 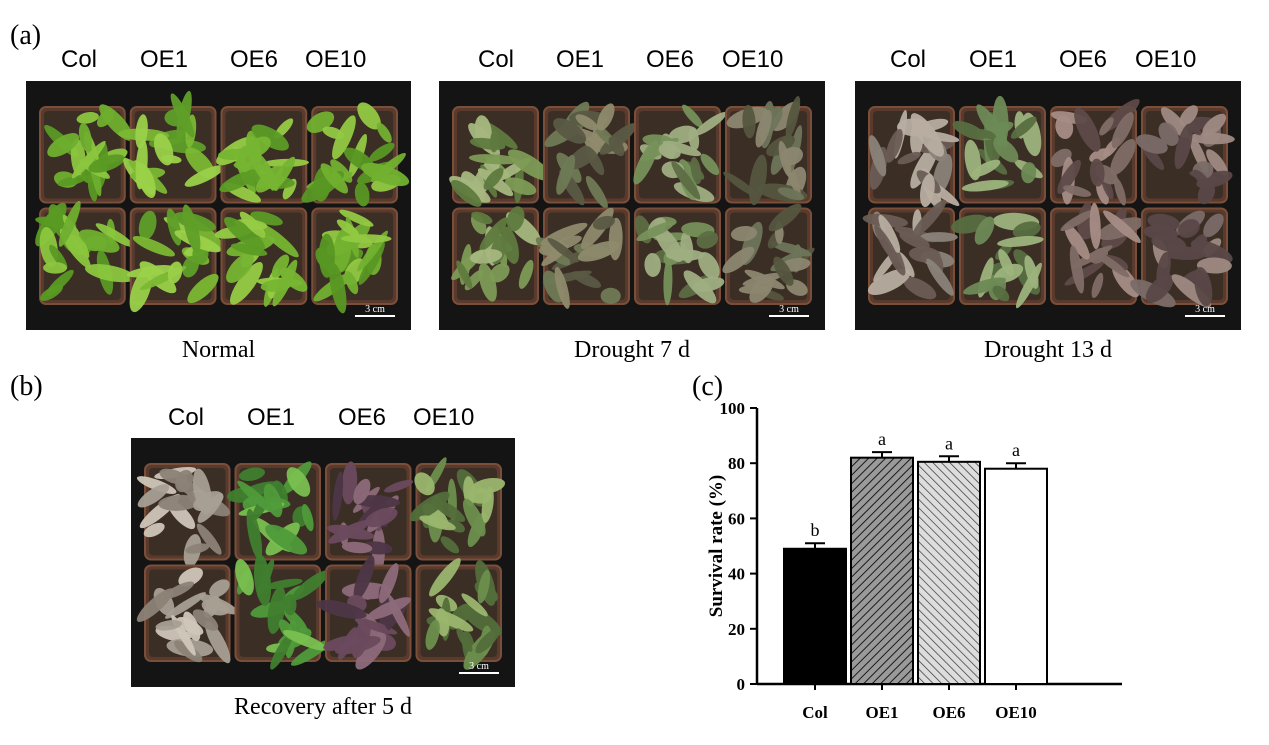 I want to click on error-bar-col, so click(x=815, y=545).